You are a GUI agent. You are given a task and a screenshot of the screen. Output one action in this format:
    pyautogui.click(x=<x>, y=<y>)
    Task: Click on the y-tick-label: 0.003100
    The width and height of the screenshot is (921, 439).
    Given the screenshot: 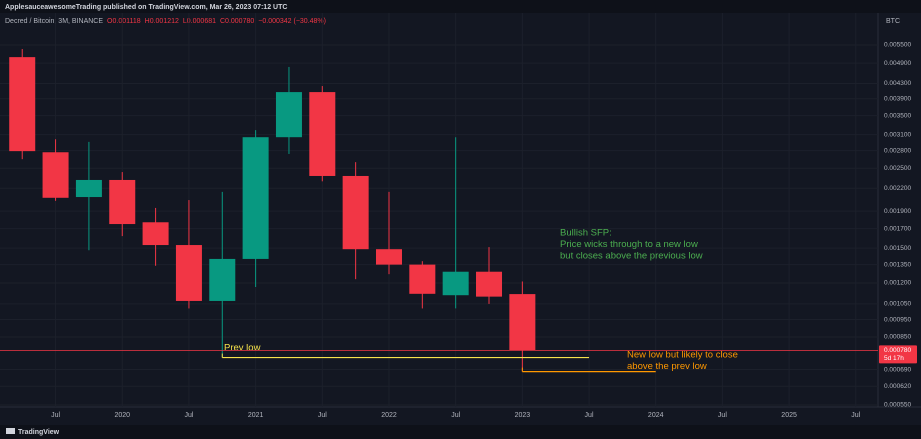 What is the action you would take?
    pyautogui.click(x=897, y=134)
    